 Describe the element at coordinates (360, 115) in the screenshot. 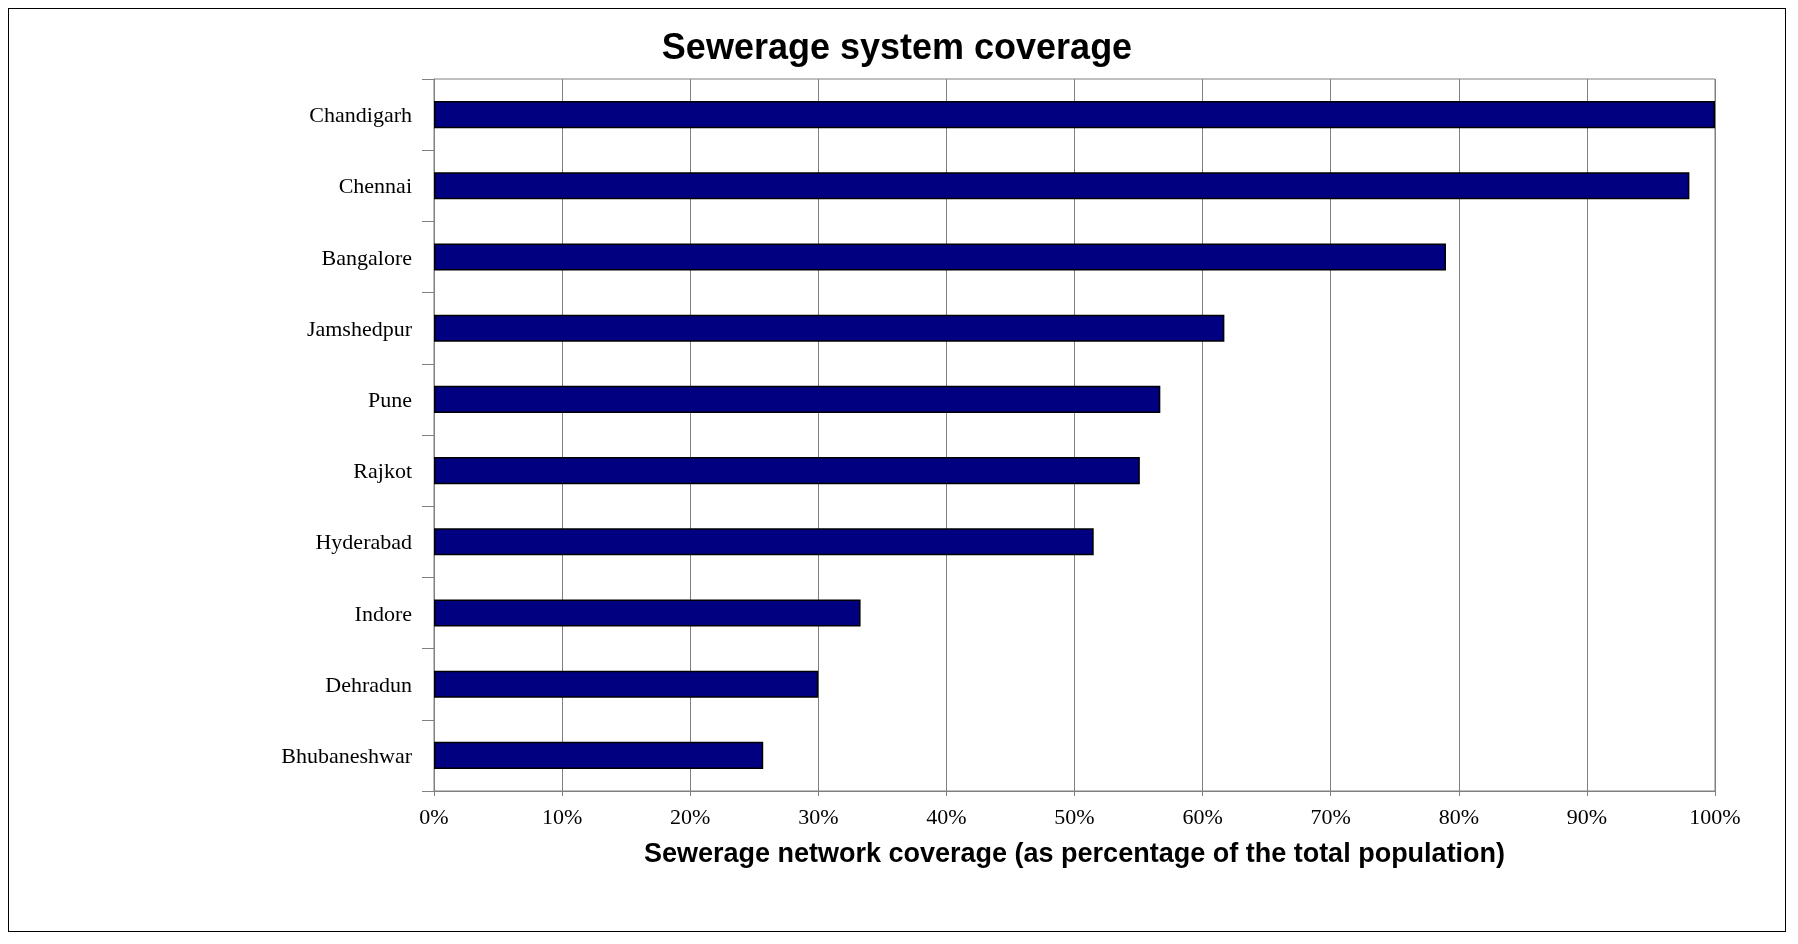

I see `y-tick-label: Chandigarh` at that location.